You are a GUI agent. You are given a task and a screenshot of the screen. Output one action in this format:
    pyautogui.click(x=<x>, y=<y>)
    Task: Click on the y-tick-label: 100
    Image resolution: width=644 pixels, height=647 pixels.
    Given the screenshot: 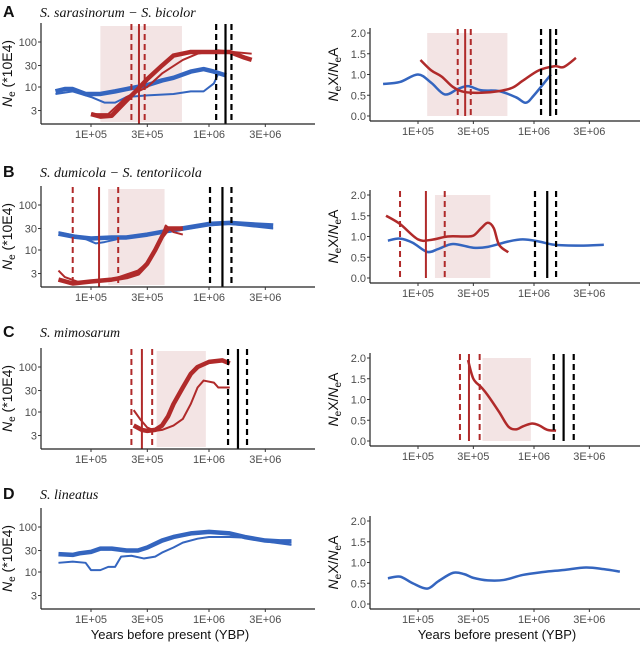 What is the action you would take?
    pyautogui.click(x=28, y=368)
    